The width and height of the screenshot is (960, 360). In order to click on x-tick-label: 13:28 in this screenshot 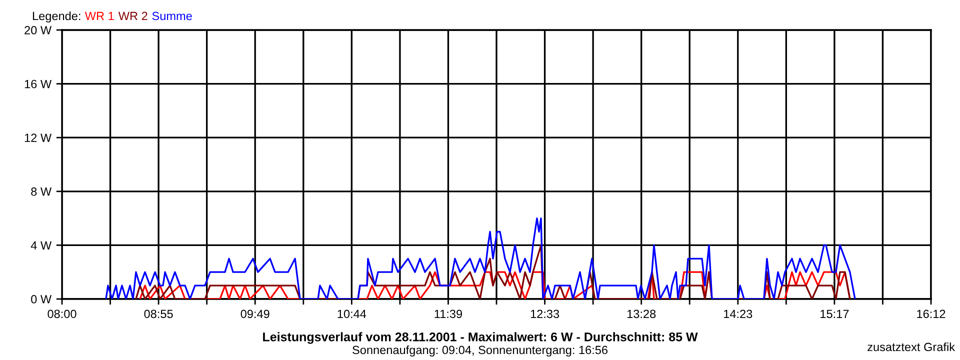, I will do `click(641, 314)`.